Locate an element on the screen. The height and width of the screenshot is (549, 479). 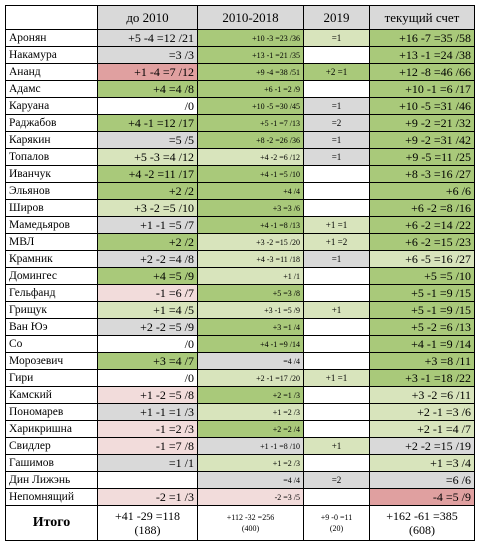
total-score: +41 -29 =118 is located at coordinates (147, 516).